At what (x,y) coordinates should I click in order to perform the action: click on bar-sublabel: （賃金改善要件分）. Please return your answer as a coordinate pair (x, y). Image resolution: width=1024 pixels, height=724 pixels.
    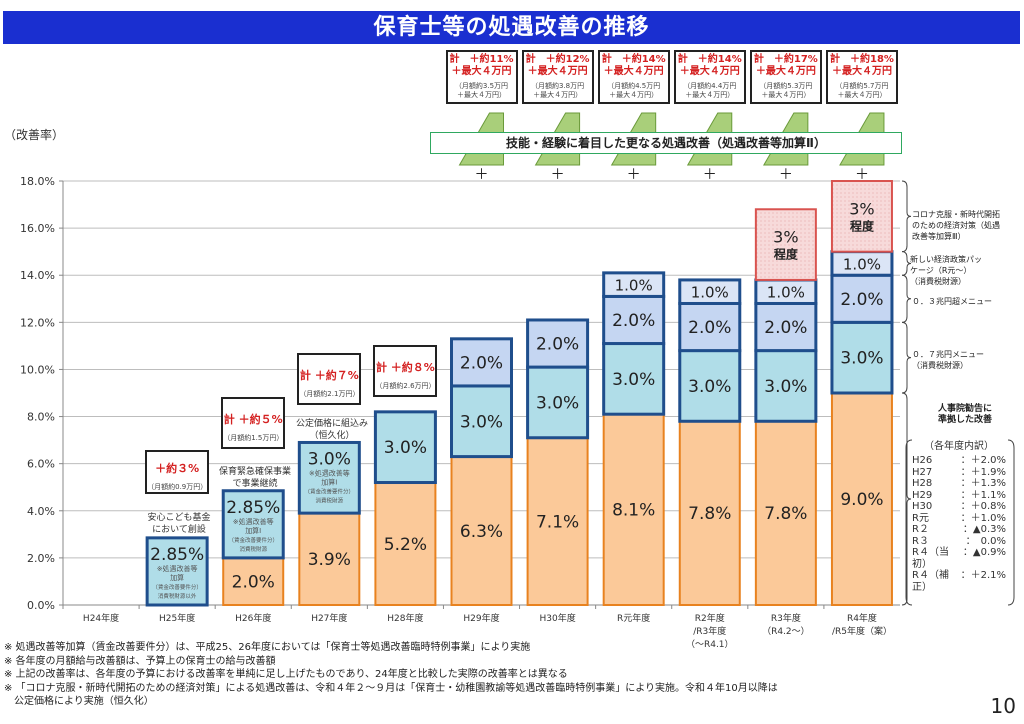
    Looking at the image, I should click on (177, 587).